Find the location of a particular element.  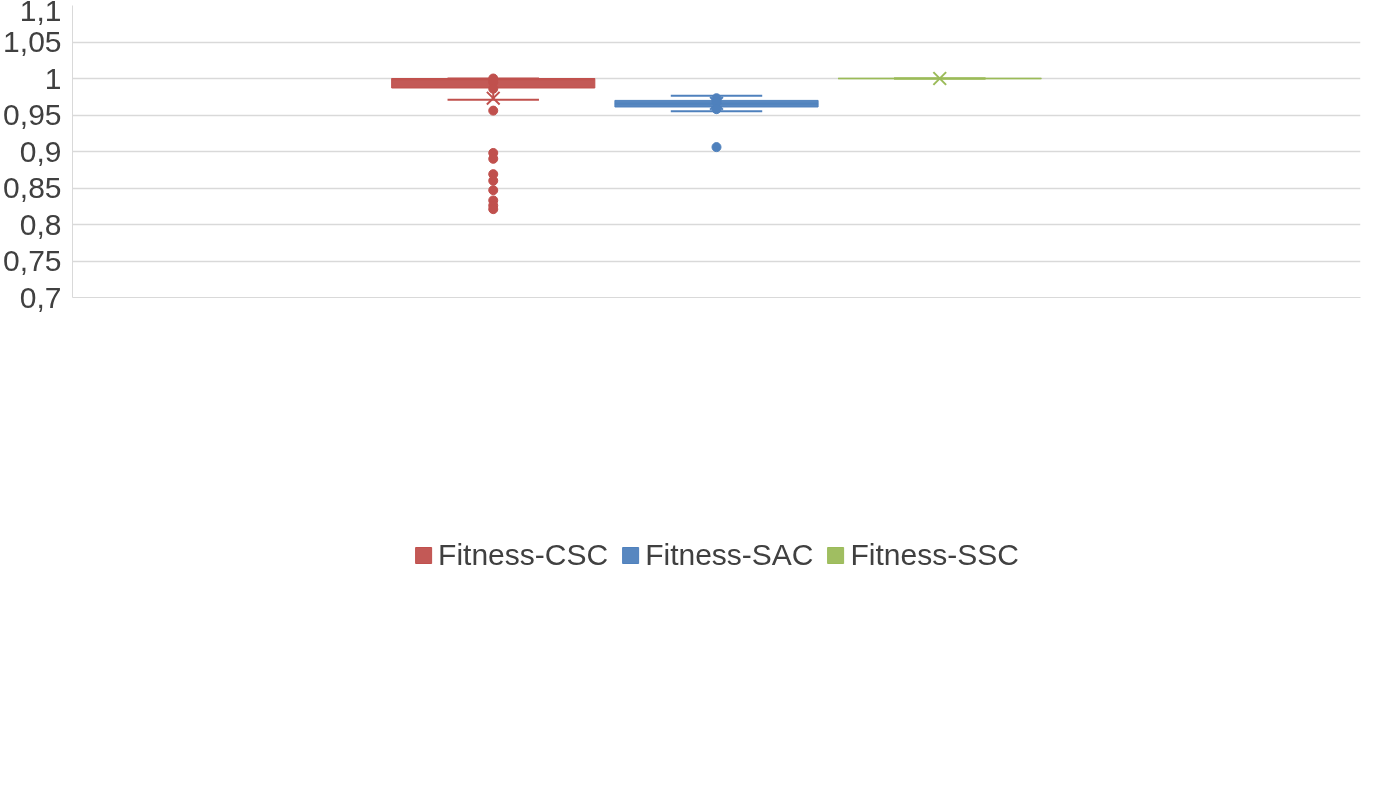

y-tick-label: 0,9 is located at coordinates (40, 151).